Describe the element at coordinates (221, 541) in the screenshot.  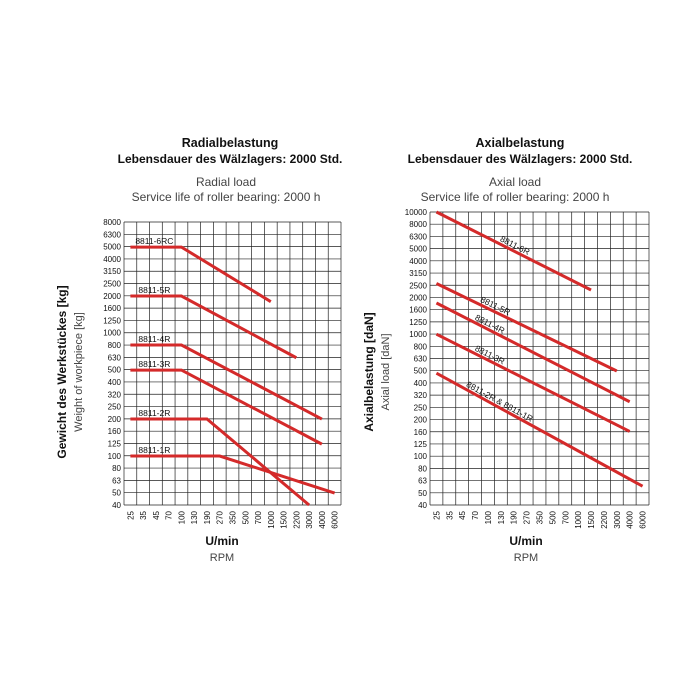
I see `left-xlabel: U/min` at that location.